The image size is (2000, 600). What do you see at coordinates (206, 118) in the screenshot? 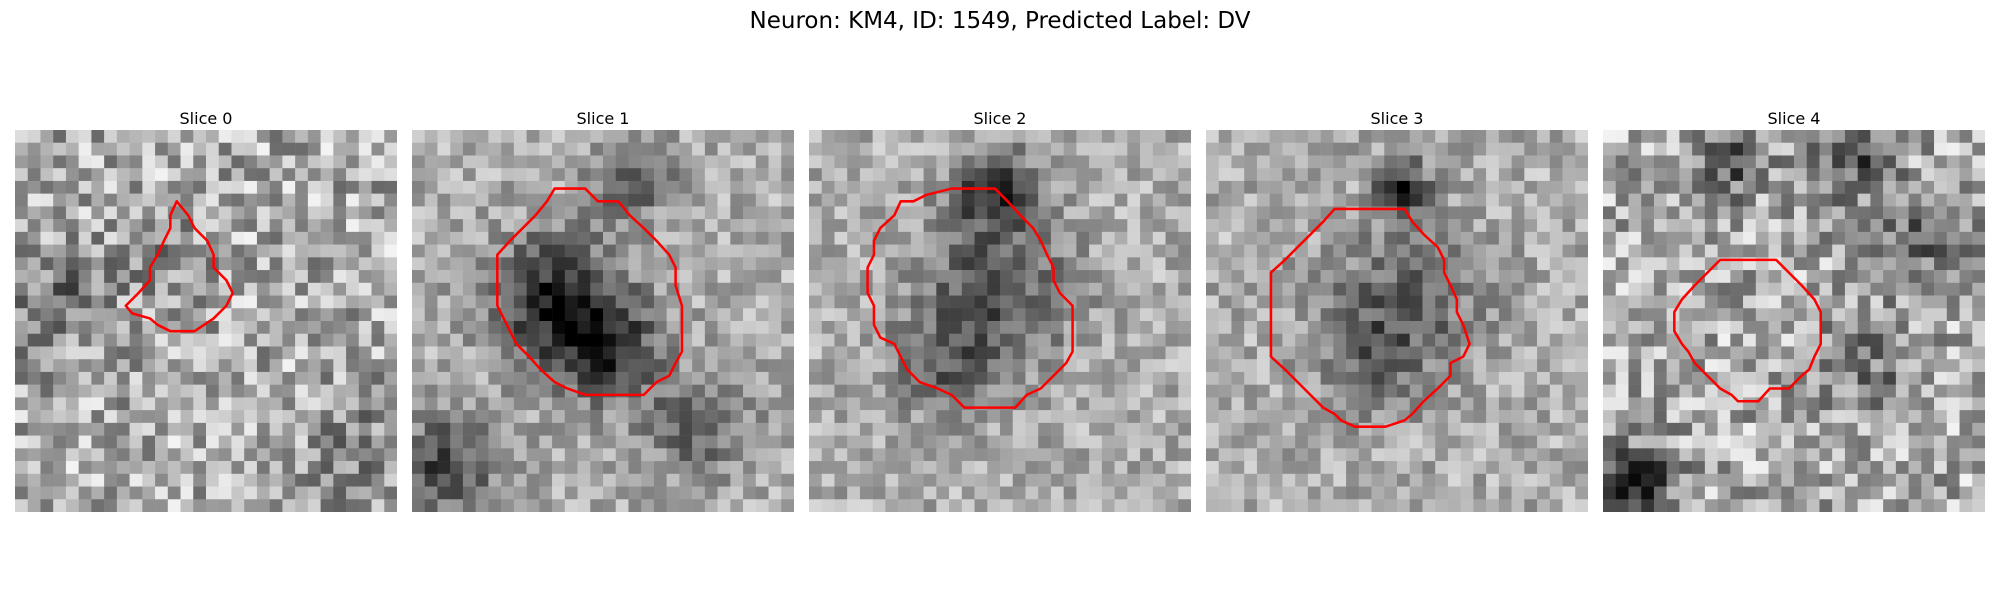
I see `slice-title: Slice 0` at bounding box center [206, 118].